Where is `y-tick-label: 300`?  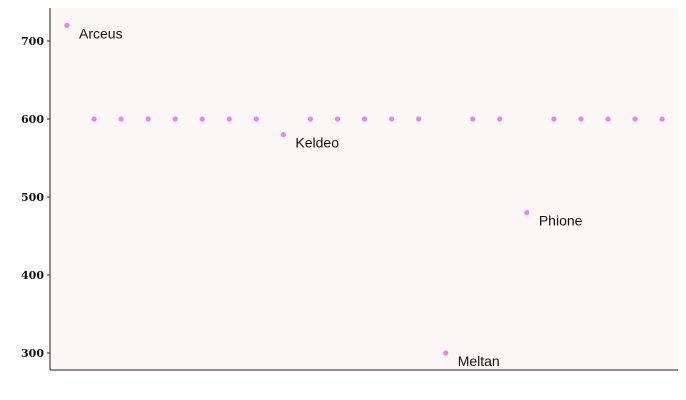 y-tick-label: 300 is located at coordinates (32, 353).